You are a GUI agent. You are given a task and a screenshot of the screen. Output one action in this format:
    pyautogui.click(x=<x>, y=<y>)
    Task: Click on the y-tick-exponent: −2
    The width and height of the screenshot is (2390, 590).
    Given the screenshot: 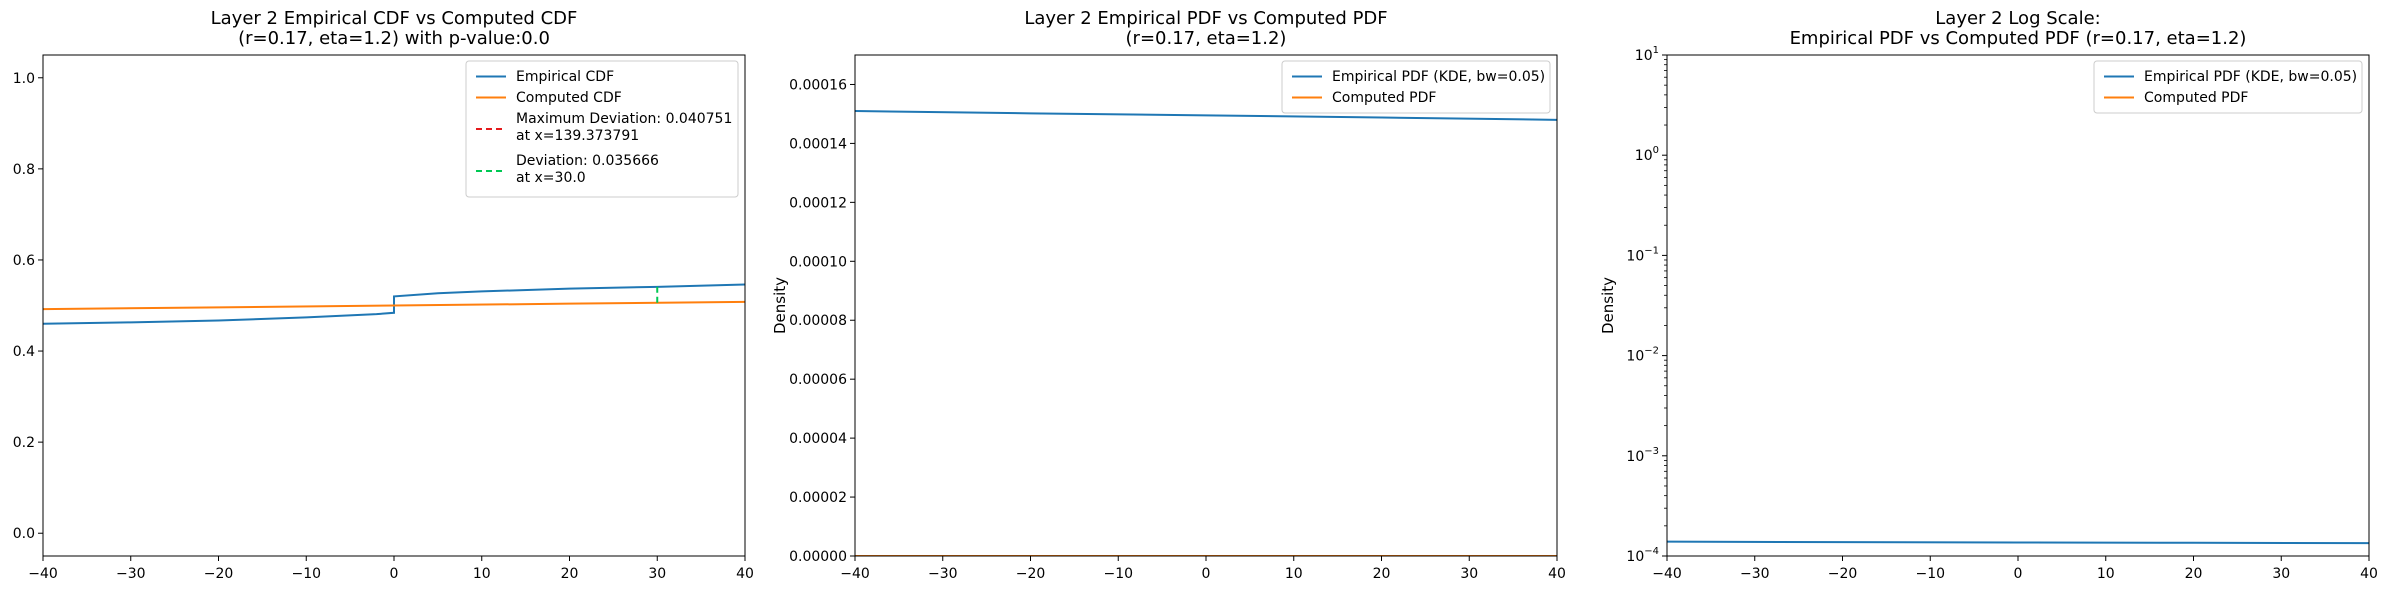 What is the action you would take?
    pyautogui.click(x=1651, y=351)
    